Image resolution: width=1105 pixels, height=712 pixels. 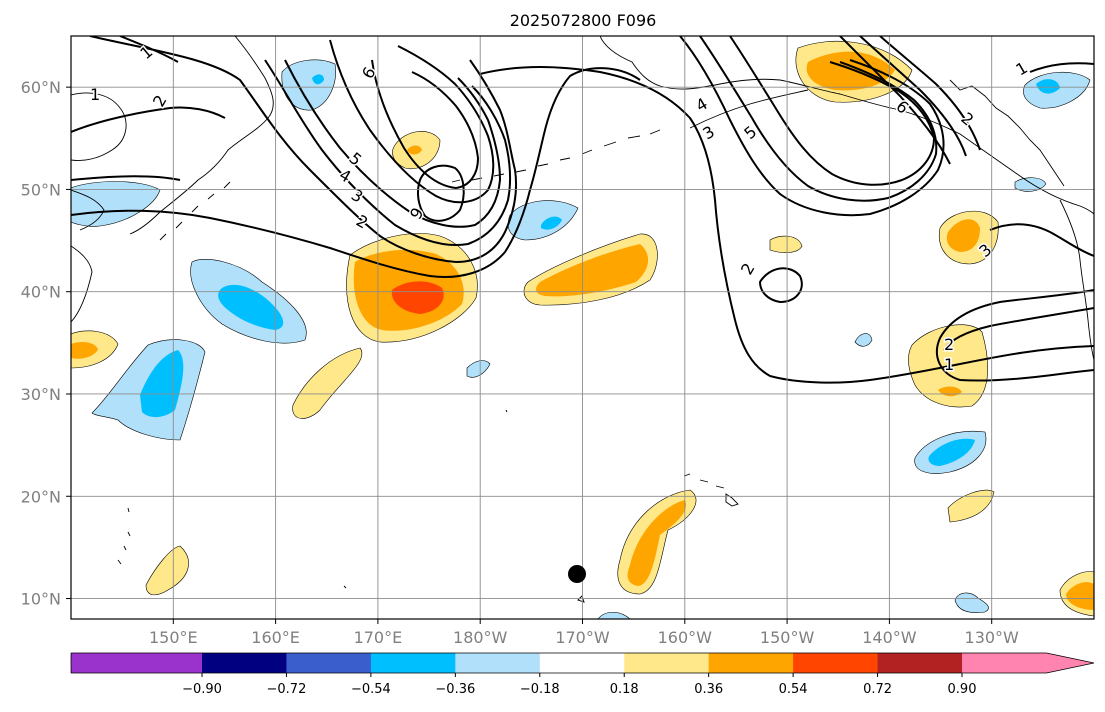 What do you see at coordinates (351, 506) in the screenshot?
I see `pacific-islets` at bounding box center [351, 506].